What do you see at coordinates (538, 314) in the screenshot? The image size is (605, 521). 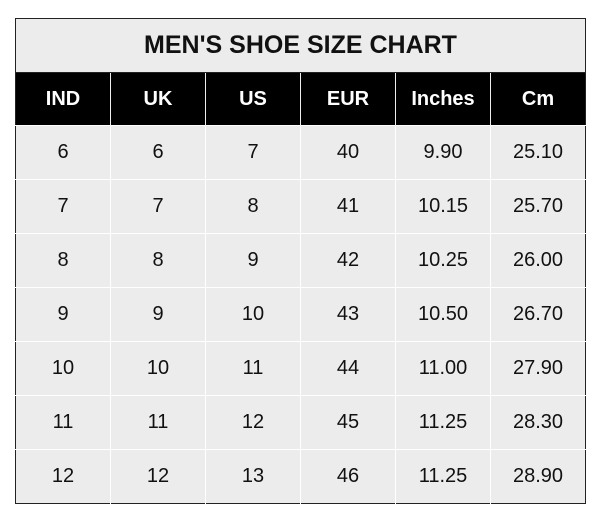 I see `table-cell: 26.70` at bounding box center [538, 314].